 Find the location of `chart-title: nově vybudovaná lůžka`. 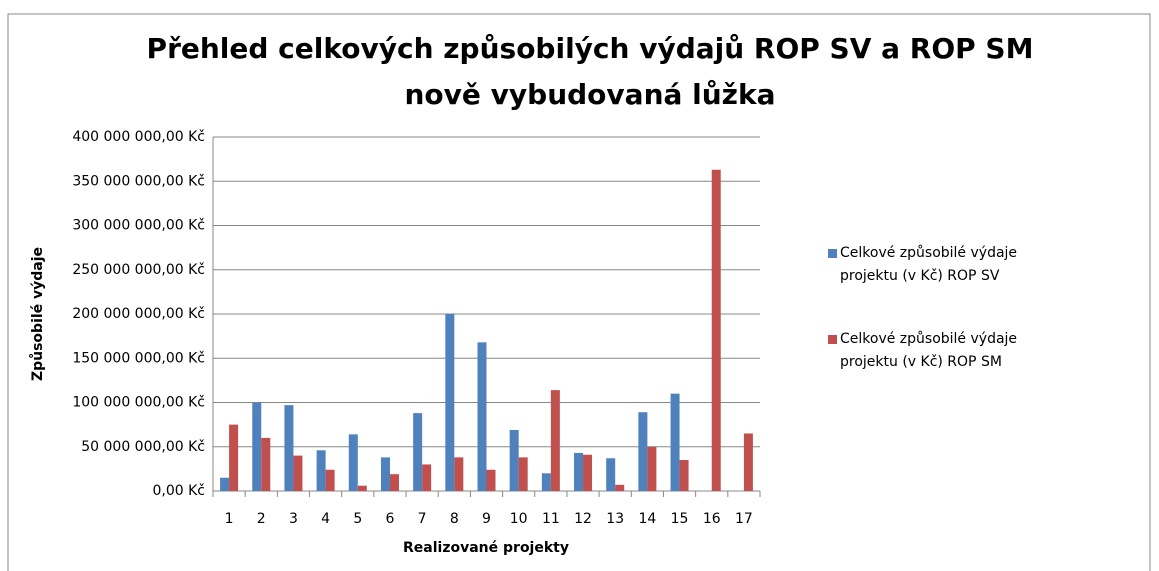

chart-title: nově vybudovaná lůžka is located at coordinates (590, 94).